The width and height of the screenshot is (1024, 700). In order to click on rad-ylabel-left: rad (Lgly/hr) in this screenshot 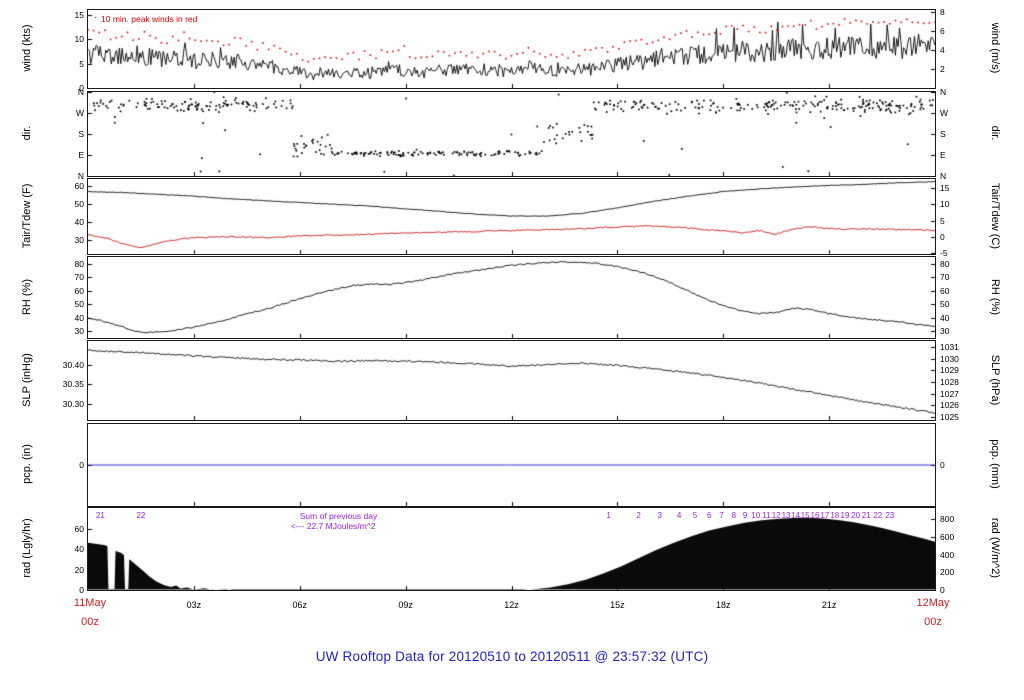, I will do `click(27, 548)`.